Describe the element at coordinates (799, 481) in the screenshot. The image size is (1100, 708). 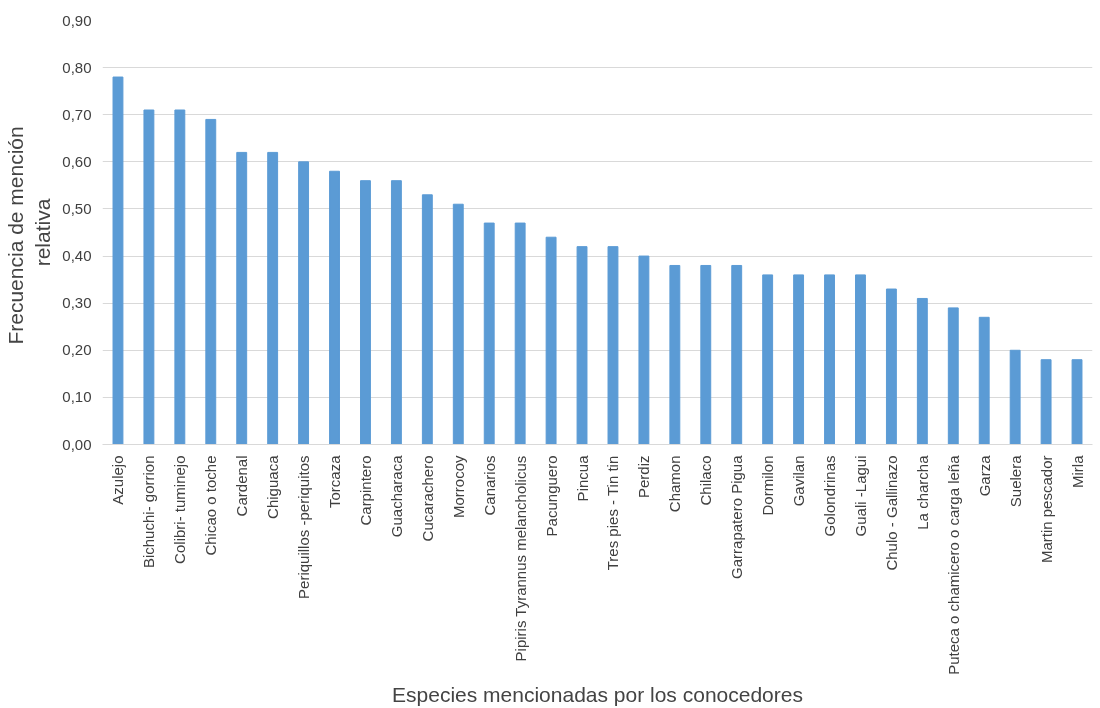
I see `x-tick-label: Gavilan` at that location.